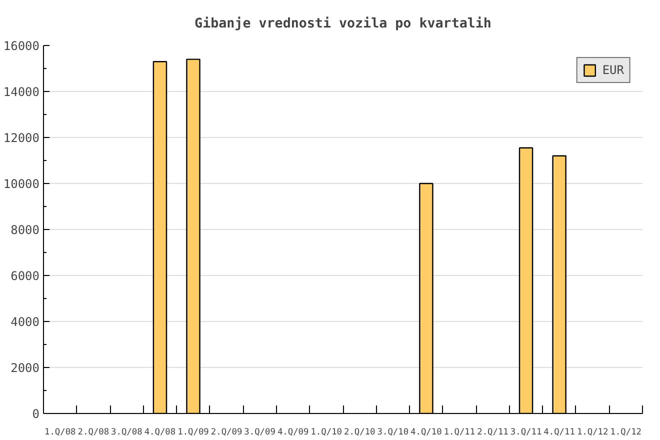 Image resolution: width=660 pixels, height=440 pixels. What do you see at coordinates (193, 433) in the screenshot?
I see `x-tick-label: 1.Q/09` at bounding box center [193, 433].